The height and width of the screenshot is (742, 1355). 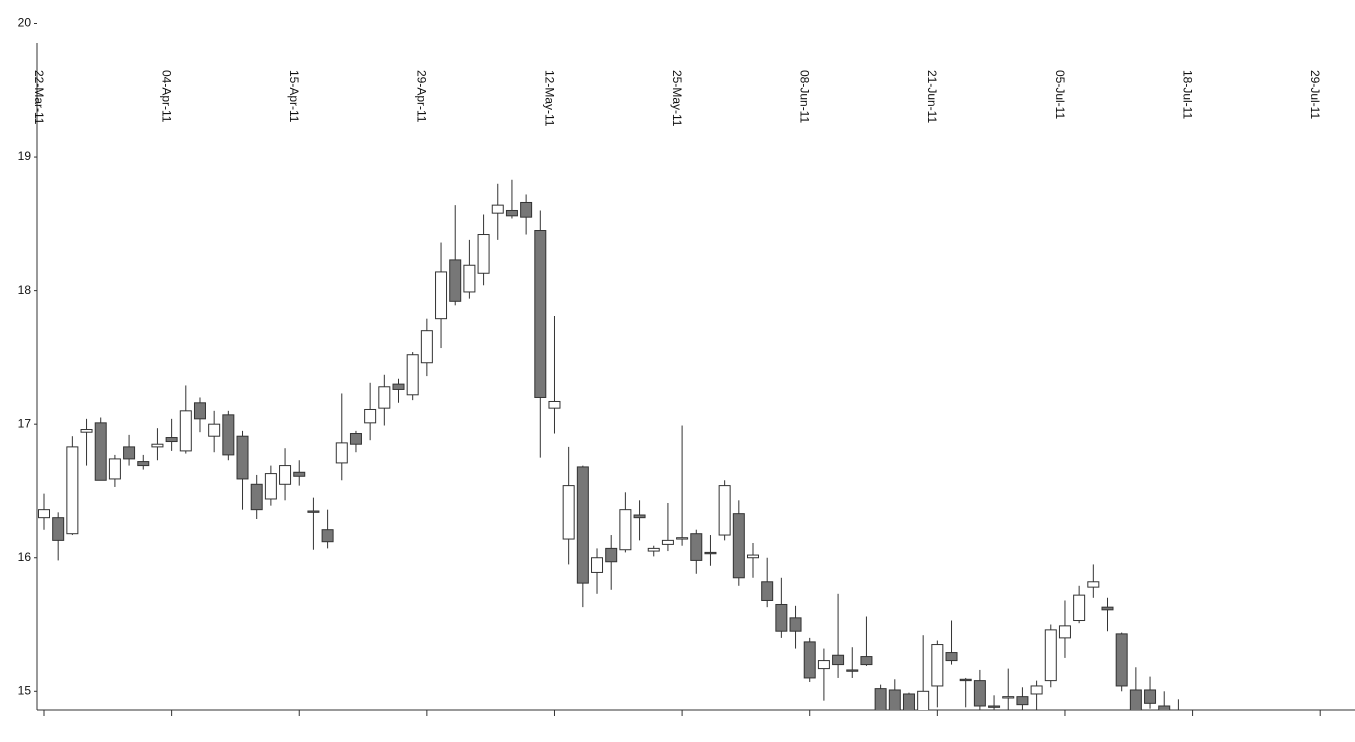 What do you see at coordinates (1060, 94) in the screenshot?
I see `x-tick-label: 05-Jul-11` at bounding box center [1060, 94].